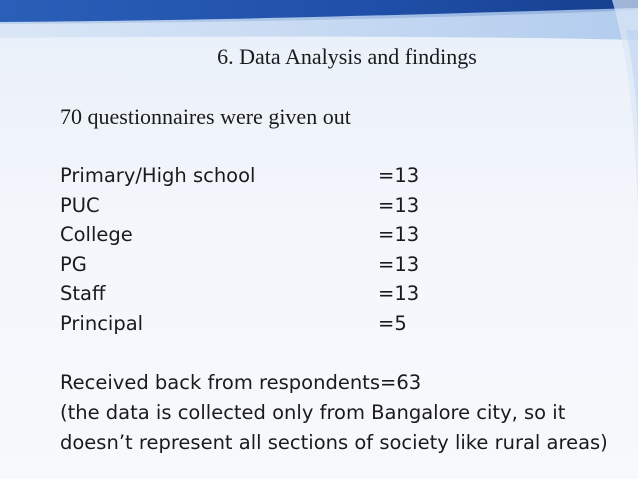 This screenshot has height=479, width=638. Describe the element at coordinates (330, 238) in the screenshot. I see `list-item: College =13` at that location.